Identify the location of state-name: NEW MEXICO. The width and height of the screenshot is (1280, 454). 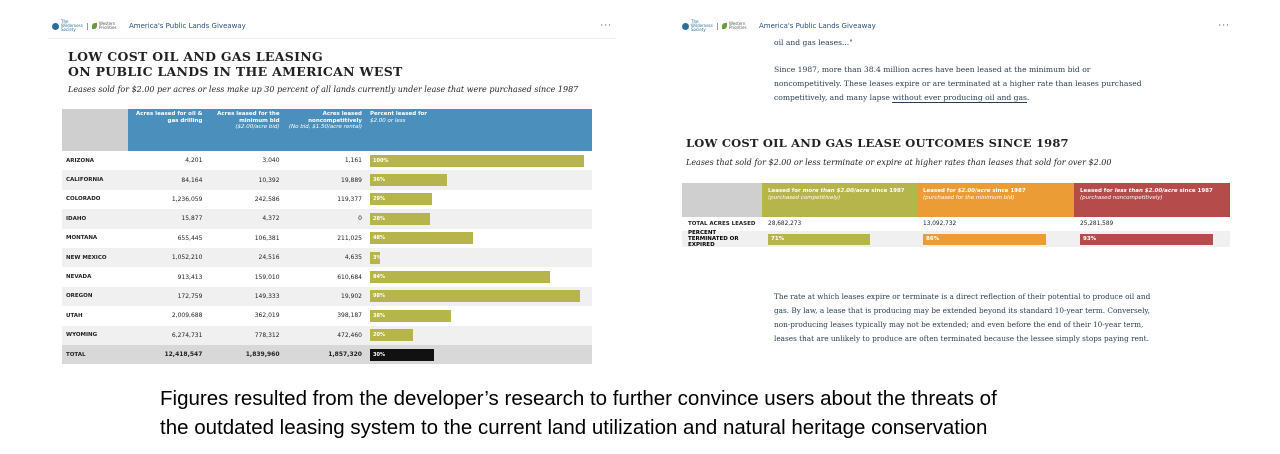
(95, 257).